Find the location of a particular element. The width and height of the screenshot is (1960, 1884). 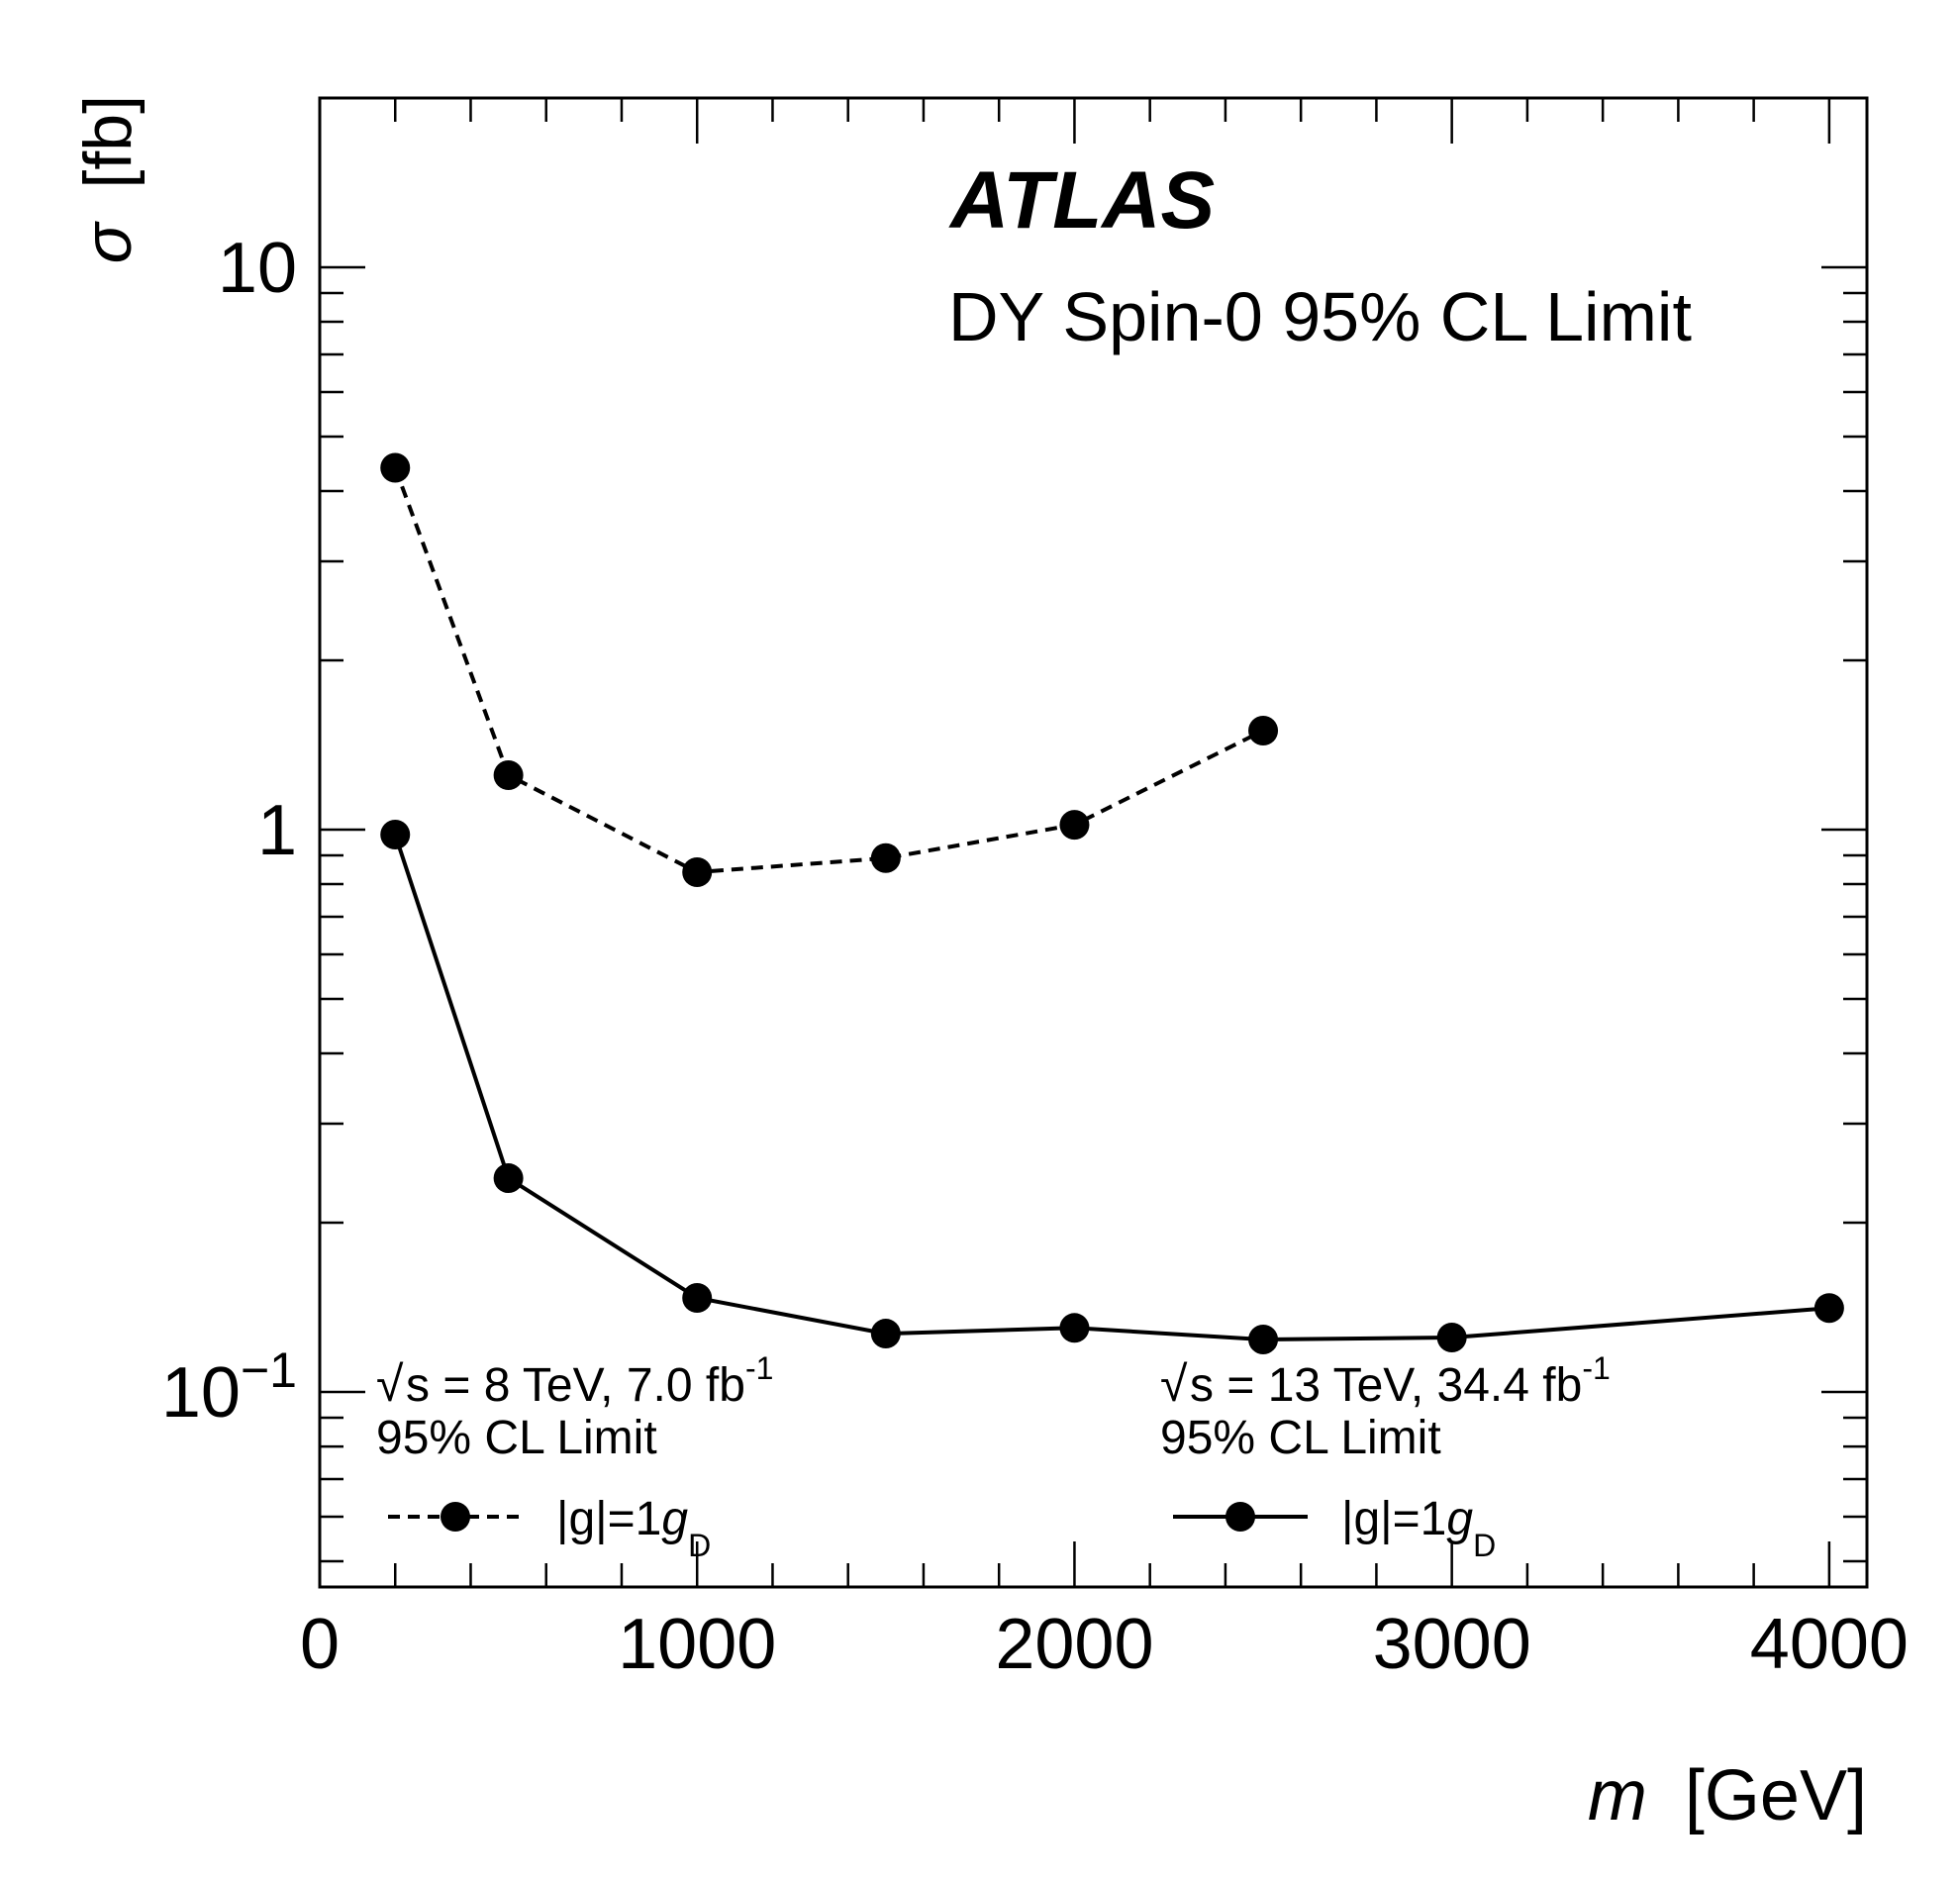

y-tick-label: 10 is located at coordinates (257, 268).